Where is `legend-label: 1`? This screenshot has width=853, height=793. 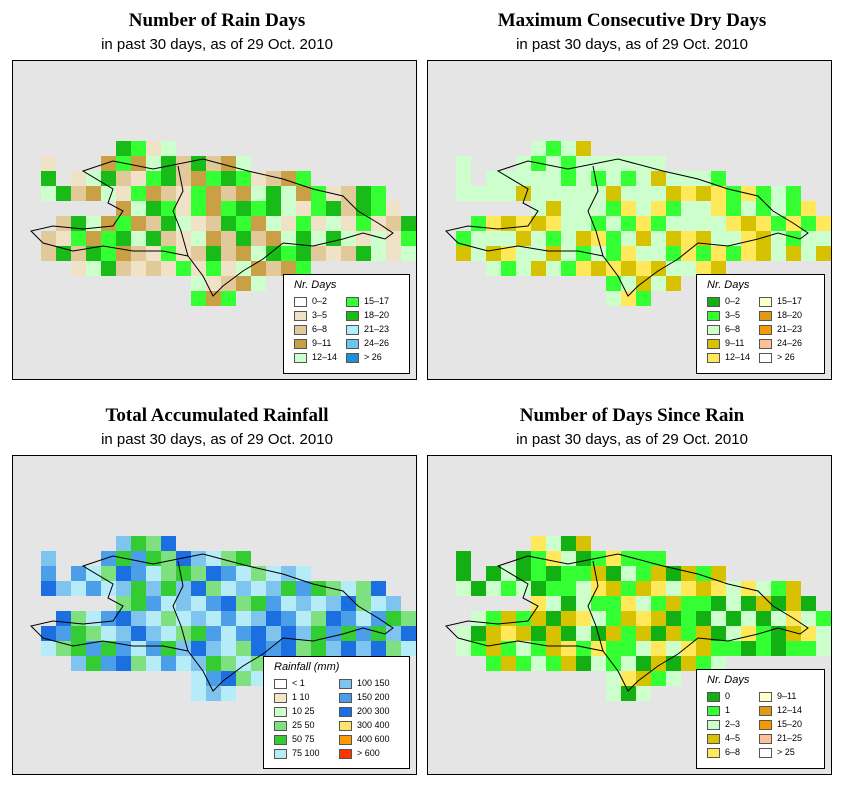
legend-label: 1 is located at coordinates (728, 710).